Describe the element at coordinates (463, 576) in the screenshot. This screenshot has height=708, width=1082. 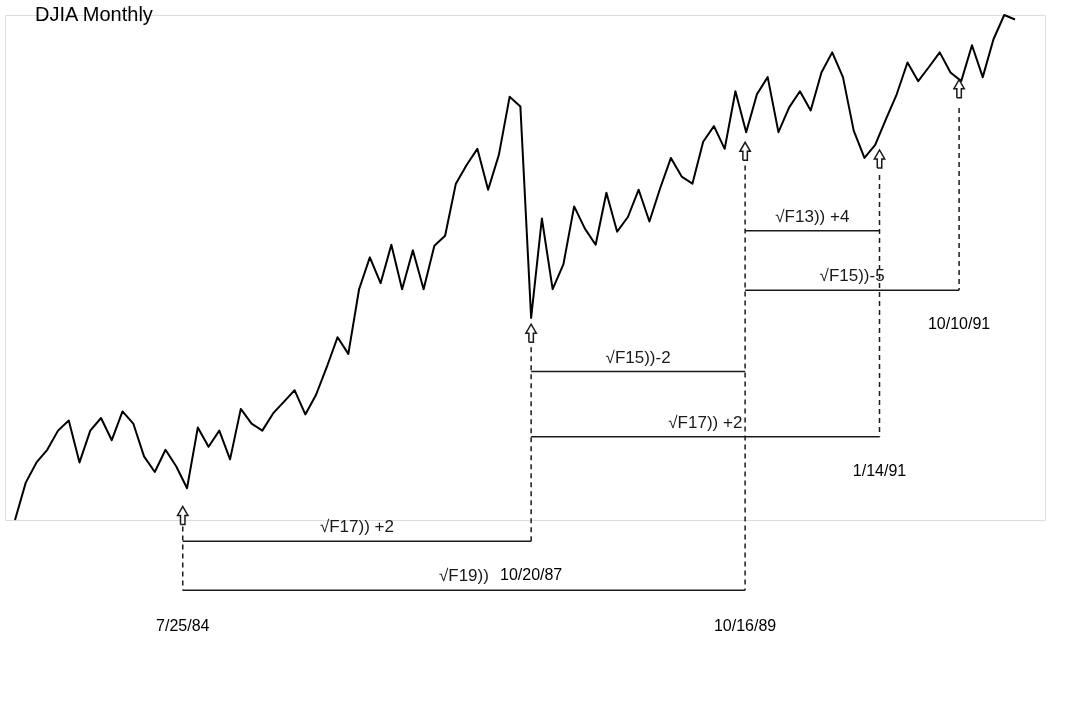
I see `text: √F19))` at that location.